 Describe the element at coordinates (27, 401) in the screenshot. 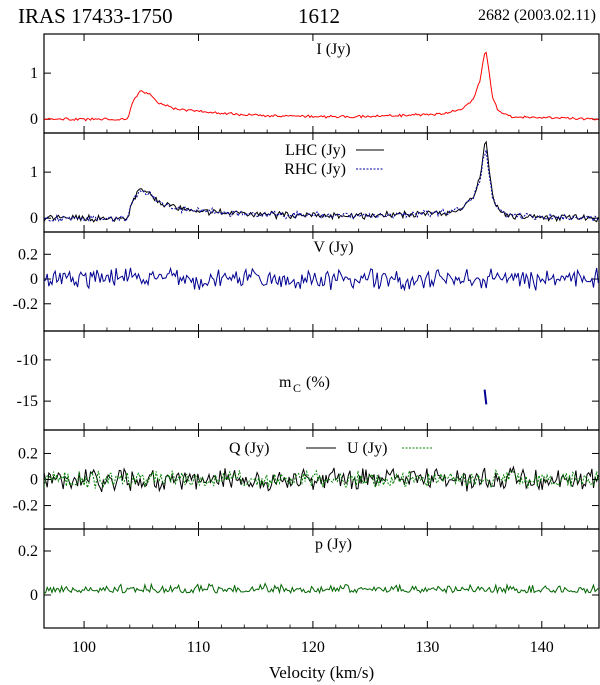

I see `y-tick-label: -15` at that location.